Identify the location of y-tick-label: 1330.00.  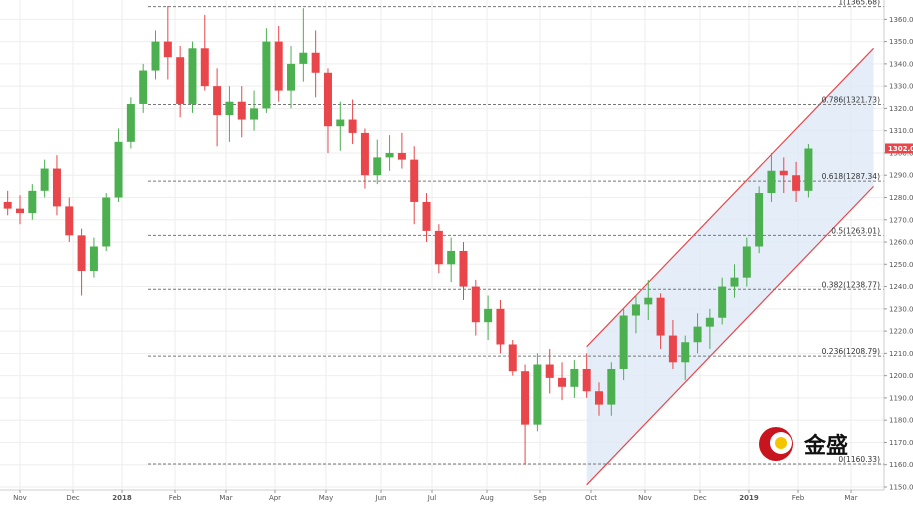
(901, 87).